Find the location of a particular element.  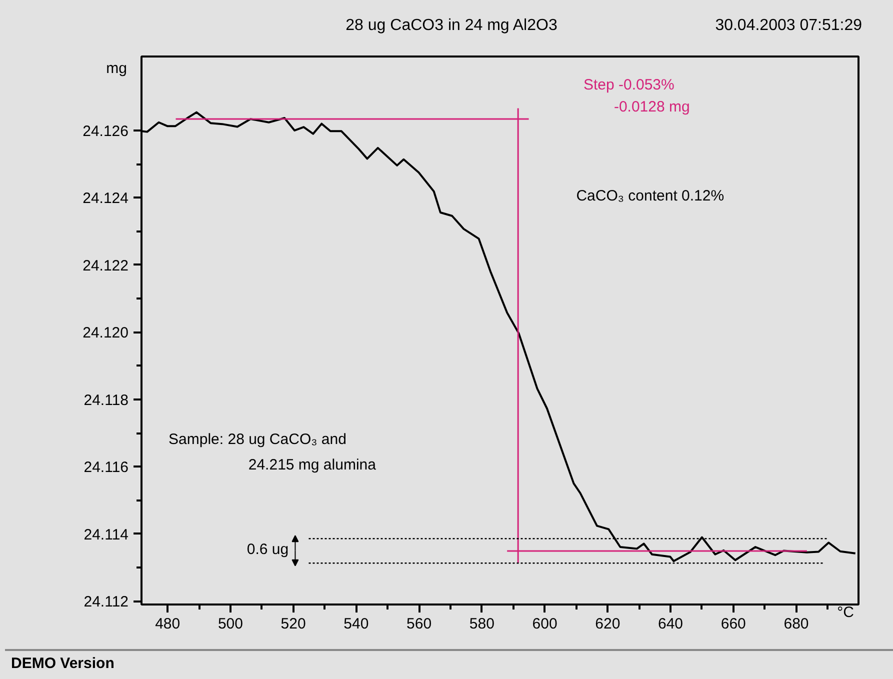

annotation: Step -0.053% is located at coordinates (628, 85).